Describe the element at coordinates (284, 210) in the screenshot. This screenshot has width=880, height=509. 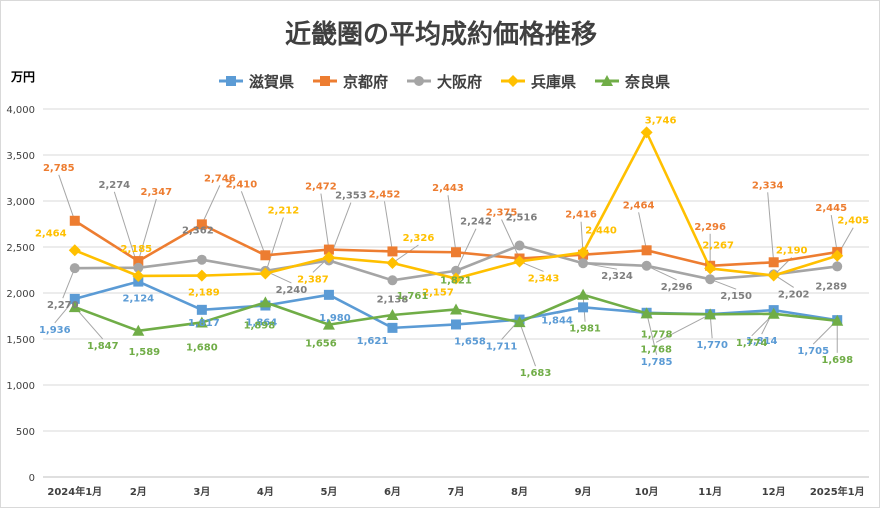
I see `data-label: 2,212` at that location.